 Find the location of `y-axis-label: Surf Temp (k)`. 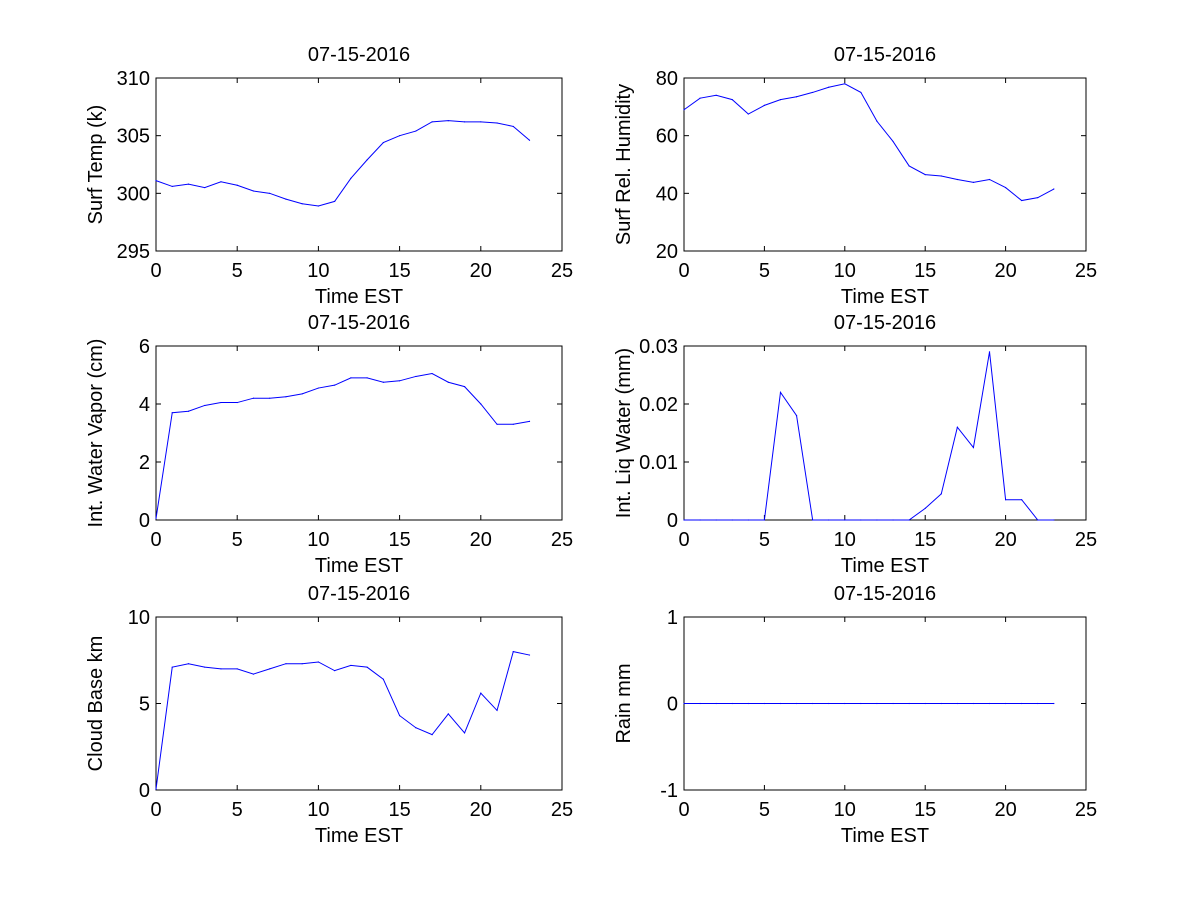

y-axis-label: Surf Temp (k) is located at coordinates (96, 165).